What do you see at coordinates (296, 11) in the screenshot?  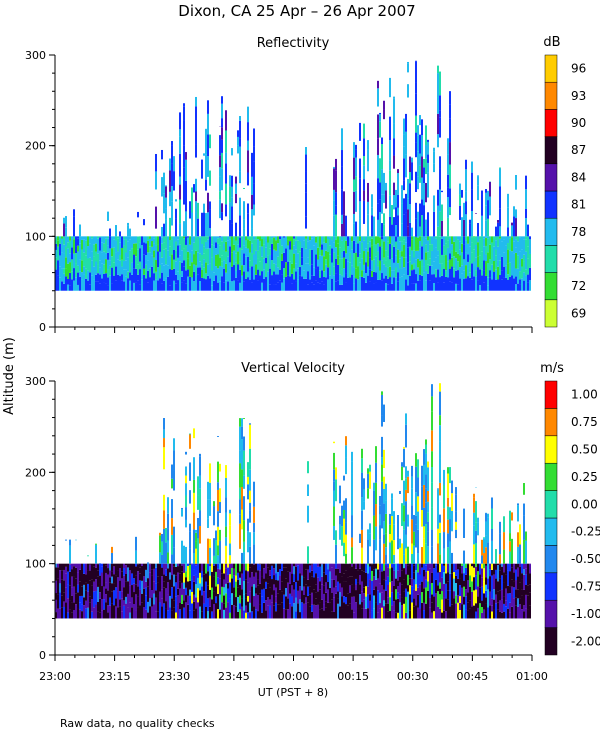 I see `figure-title: Dixon, CA 25 Apr – 26 Apr 2007` at bounding box center [296, 11].